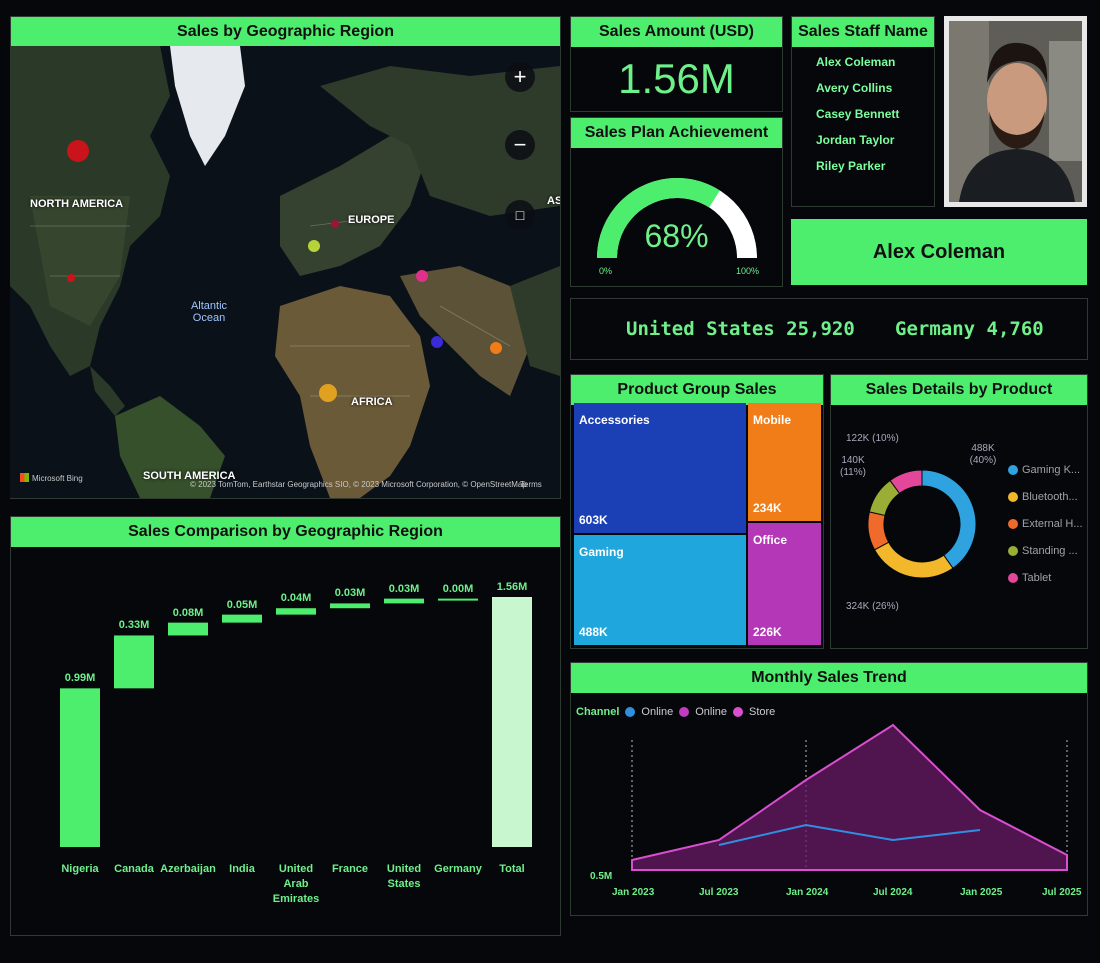 Image resolution: width=1100 pixels, height=963 pixels. What do you see at coordinates (80, 678) in the screenshot?
I see `waterfall-data-label: 0.99M` at bounding box center [80, 678].